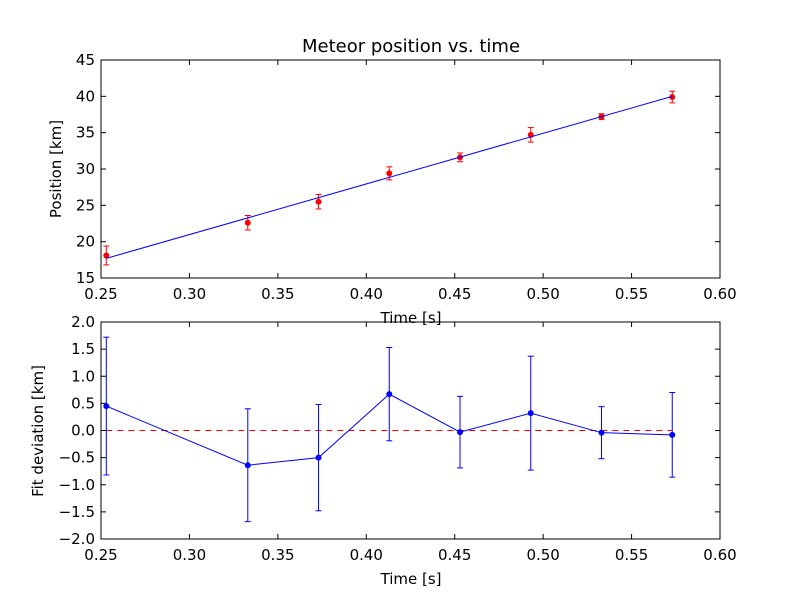 This screenshot has height=605, width=800. Describe the element at coordinates (85, 242) in the screenshot. I see `top-ytick-label: 20` at that location.